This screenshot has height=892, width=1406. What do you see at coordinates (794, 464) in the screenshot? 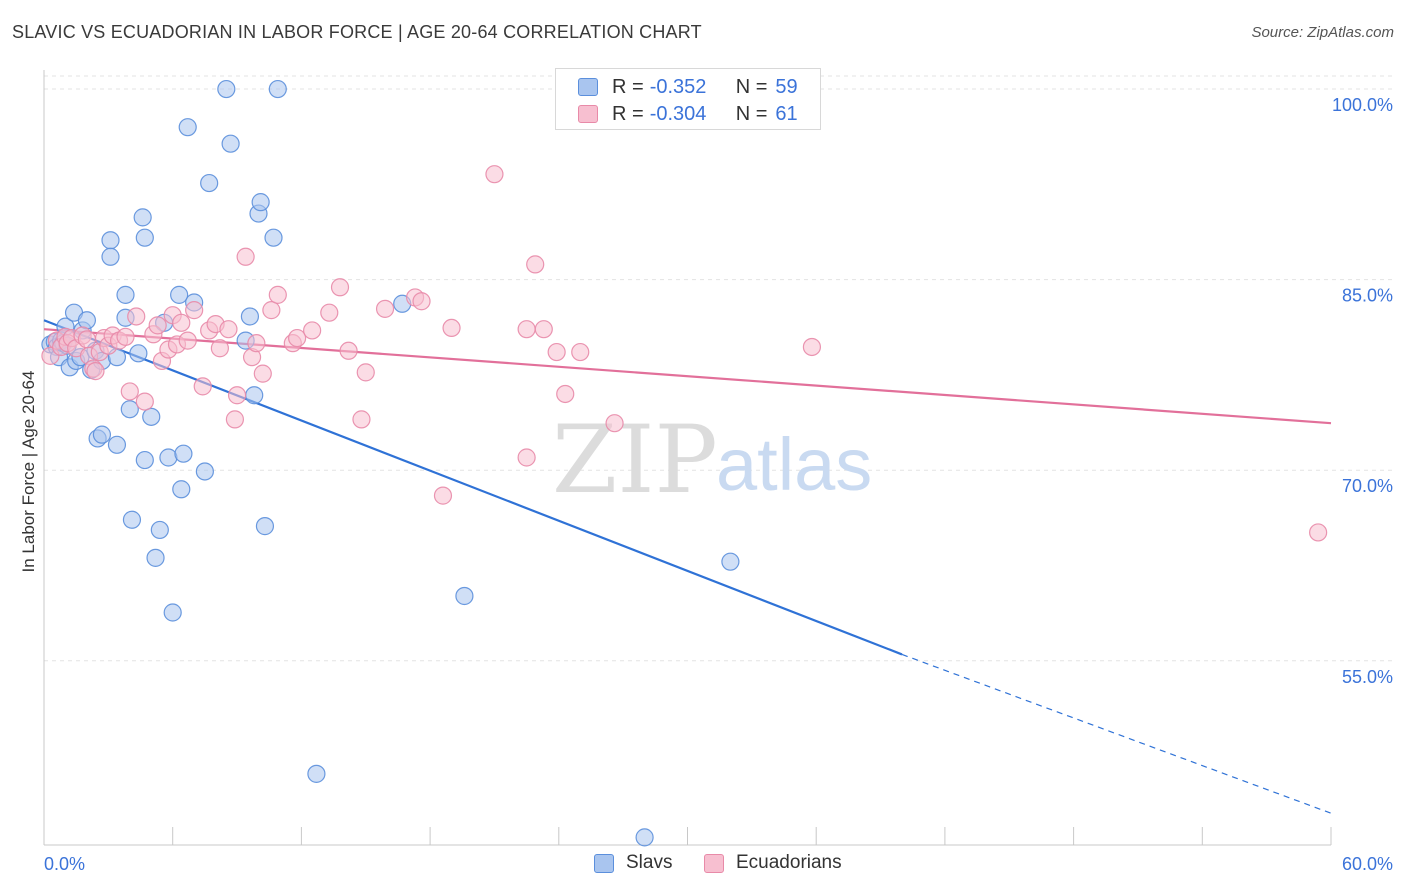
I see `watermark-atlas: atlas` at bounding box center [794, 464].